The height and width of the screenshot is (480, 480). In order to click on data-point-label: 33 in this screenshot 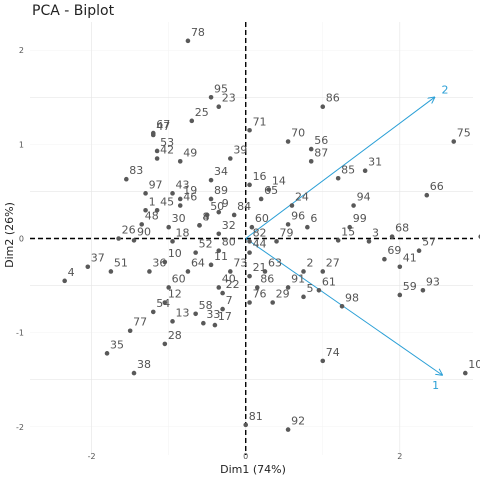, I will do `click(213, 314)`.